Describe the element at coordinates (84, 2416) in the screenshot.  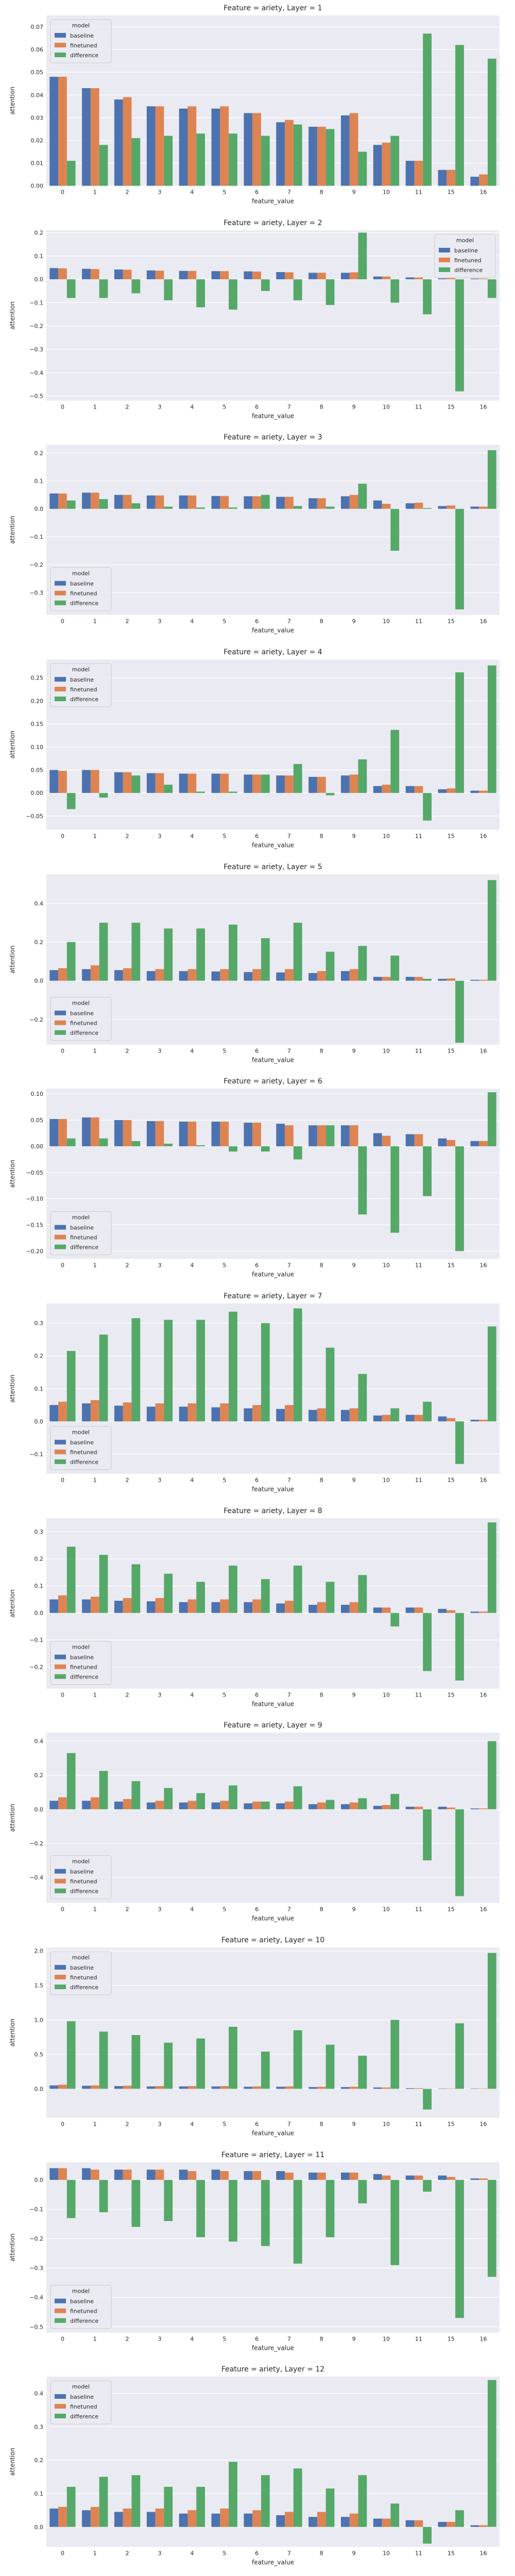
I see `legend-entry-difference: difference` at that location.